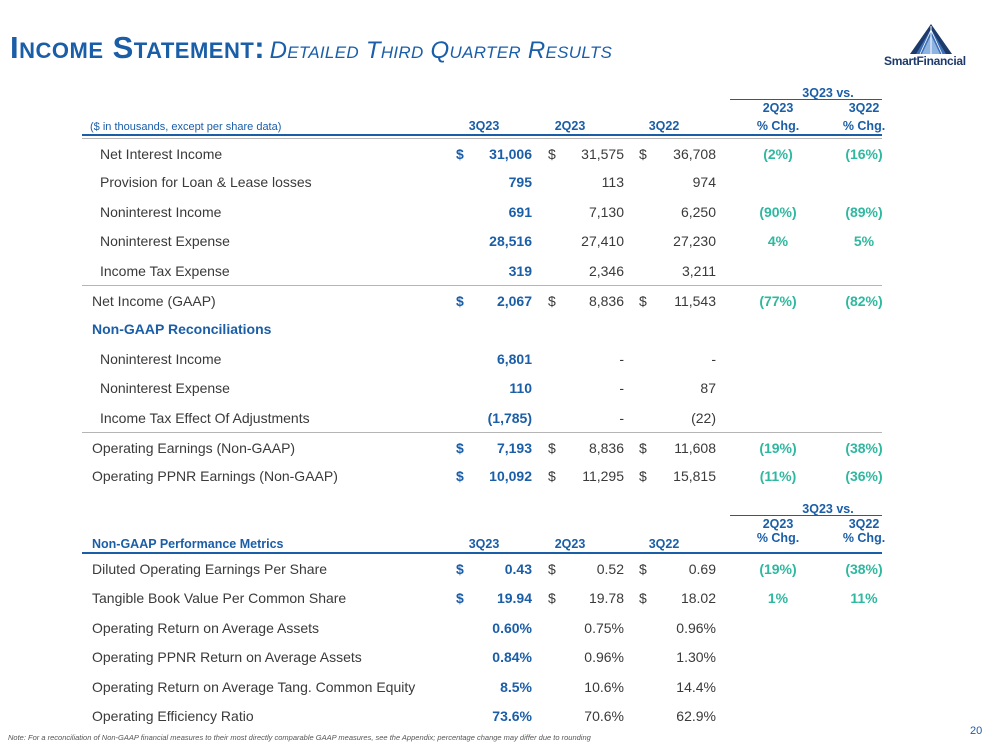 Image resolution: width=999 pixels, height=750 pixels. I want to click on change-vs-prior-year: 5%, so click(864, 241).